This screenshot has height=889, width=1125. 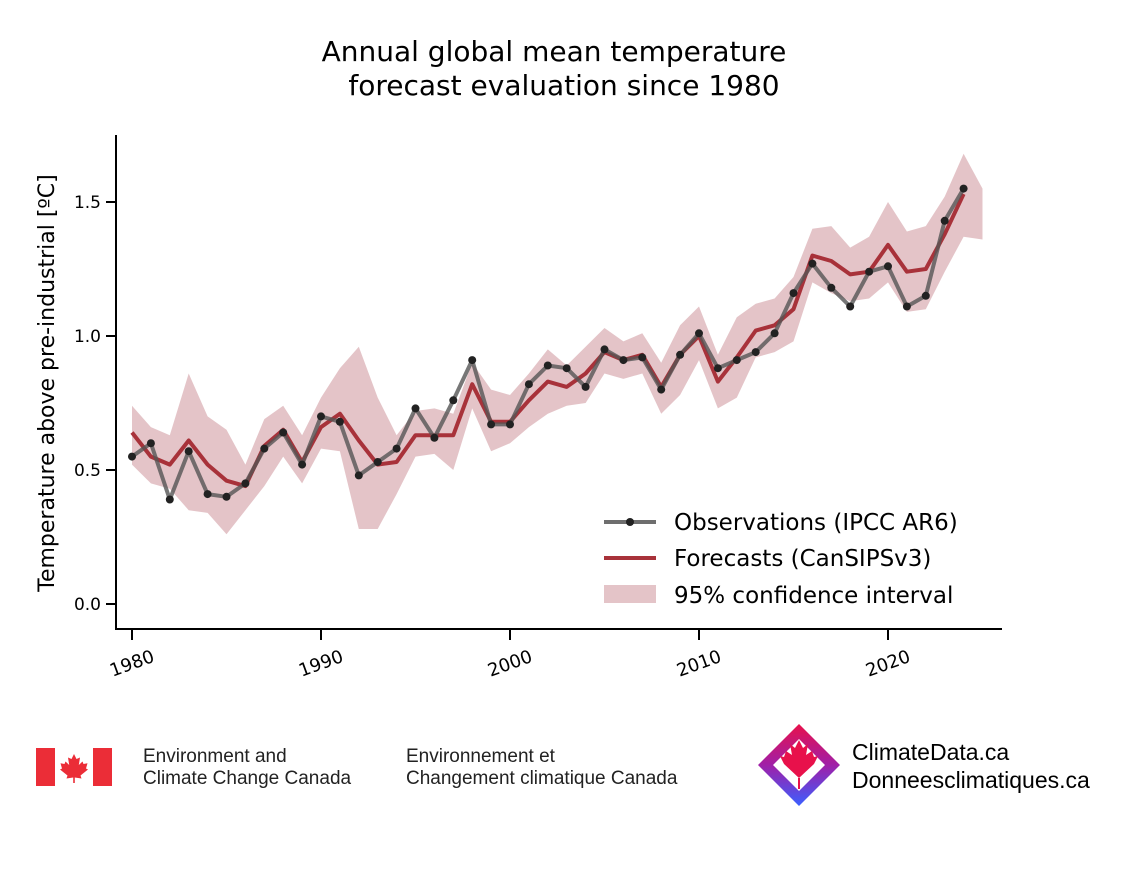 I want to click on ecc-fr-line1: Environnement et, so click(x=480, y=756).